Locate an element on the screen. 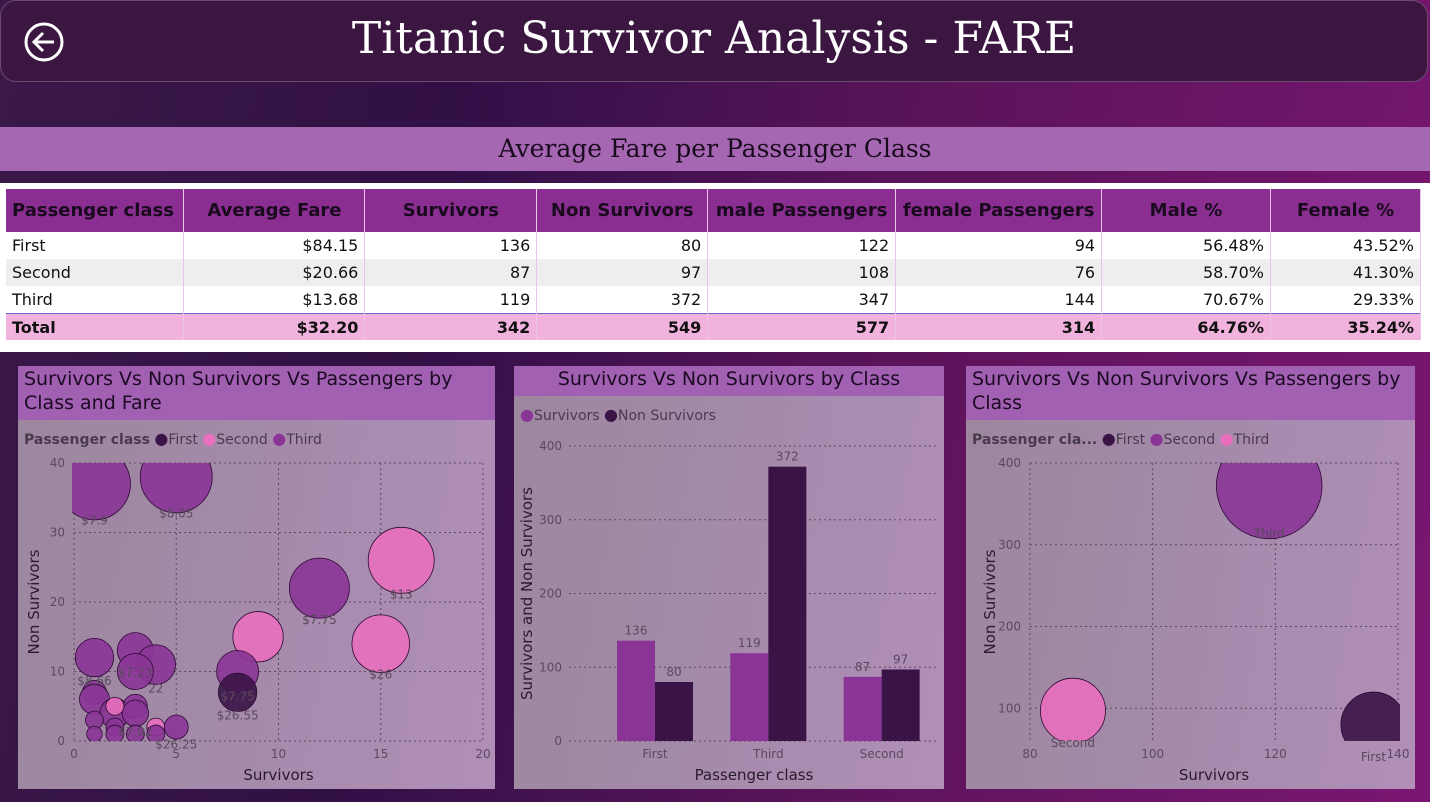 This screenshot has width=1430, height=802. x-axis-label: Survivors is located at coordinates (278, 775).